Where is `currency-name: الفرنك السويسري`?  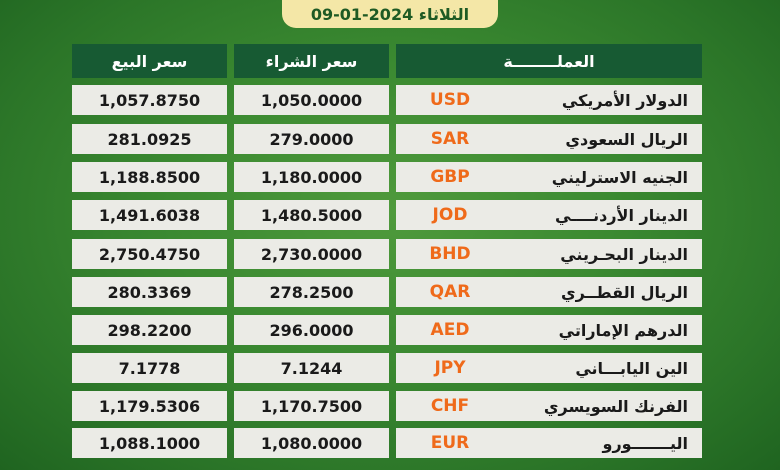 currency-name: الفرنك السويسري is located at coordinates (615, 406).